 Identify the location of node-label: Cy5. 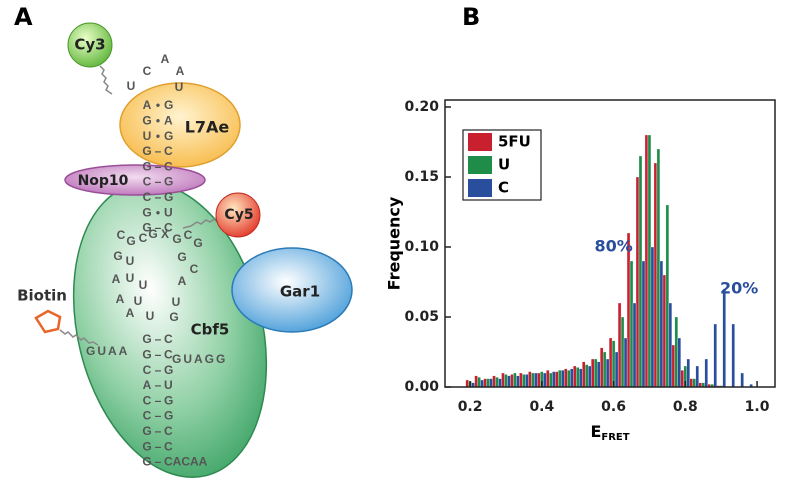
(238, 215).